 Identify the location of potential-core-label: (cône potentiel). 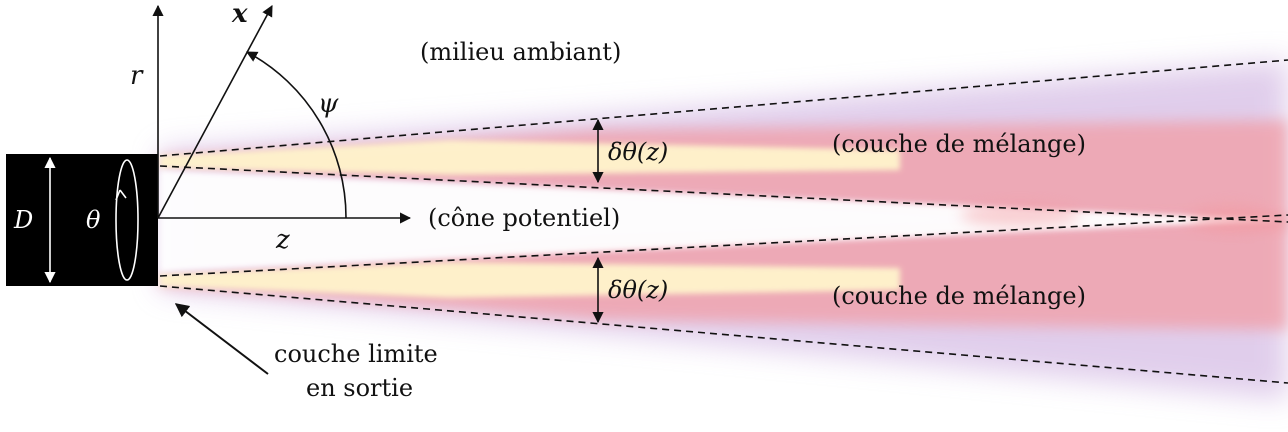
(524, 218).